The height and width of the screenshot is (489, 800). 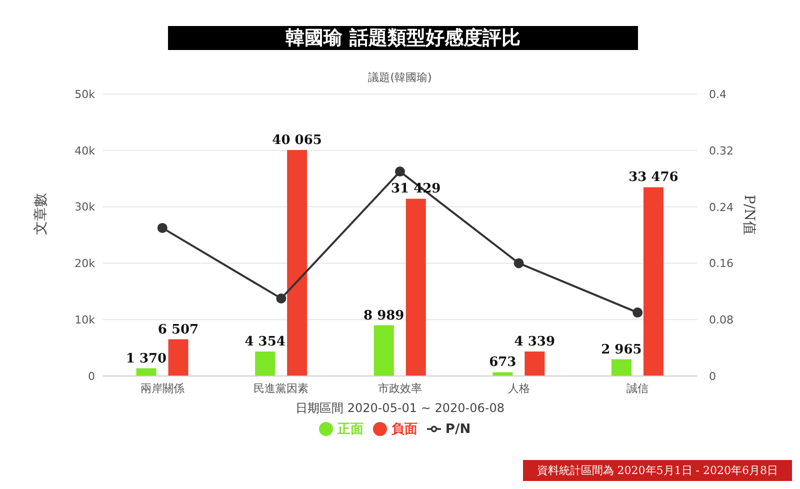 What do you see at coordinates (400, 408) in the screenshot?
I see `x-axis-title: 日期區間 2020-05-01 ~ 2020-06-08` at bounding box center [400, 408].